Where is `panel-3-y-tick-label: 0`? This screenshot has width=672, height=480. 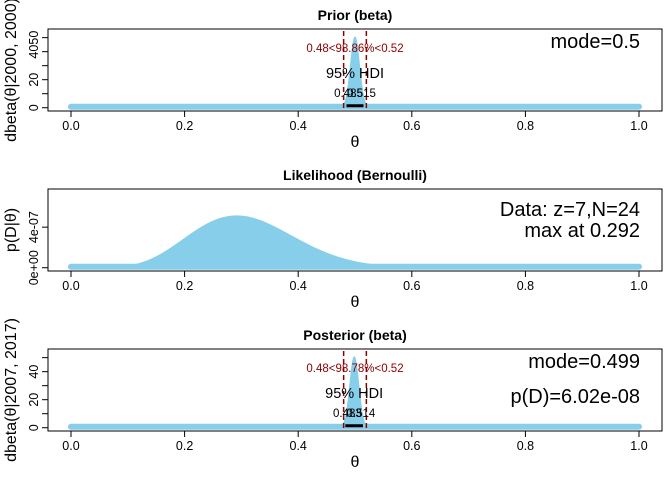
panel-3-y-tick-label: 0 is located at coordinates (34, 427).